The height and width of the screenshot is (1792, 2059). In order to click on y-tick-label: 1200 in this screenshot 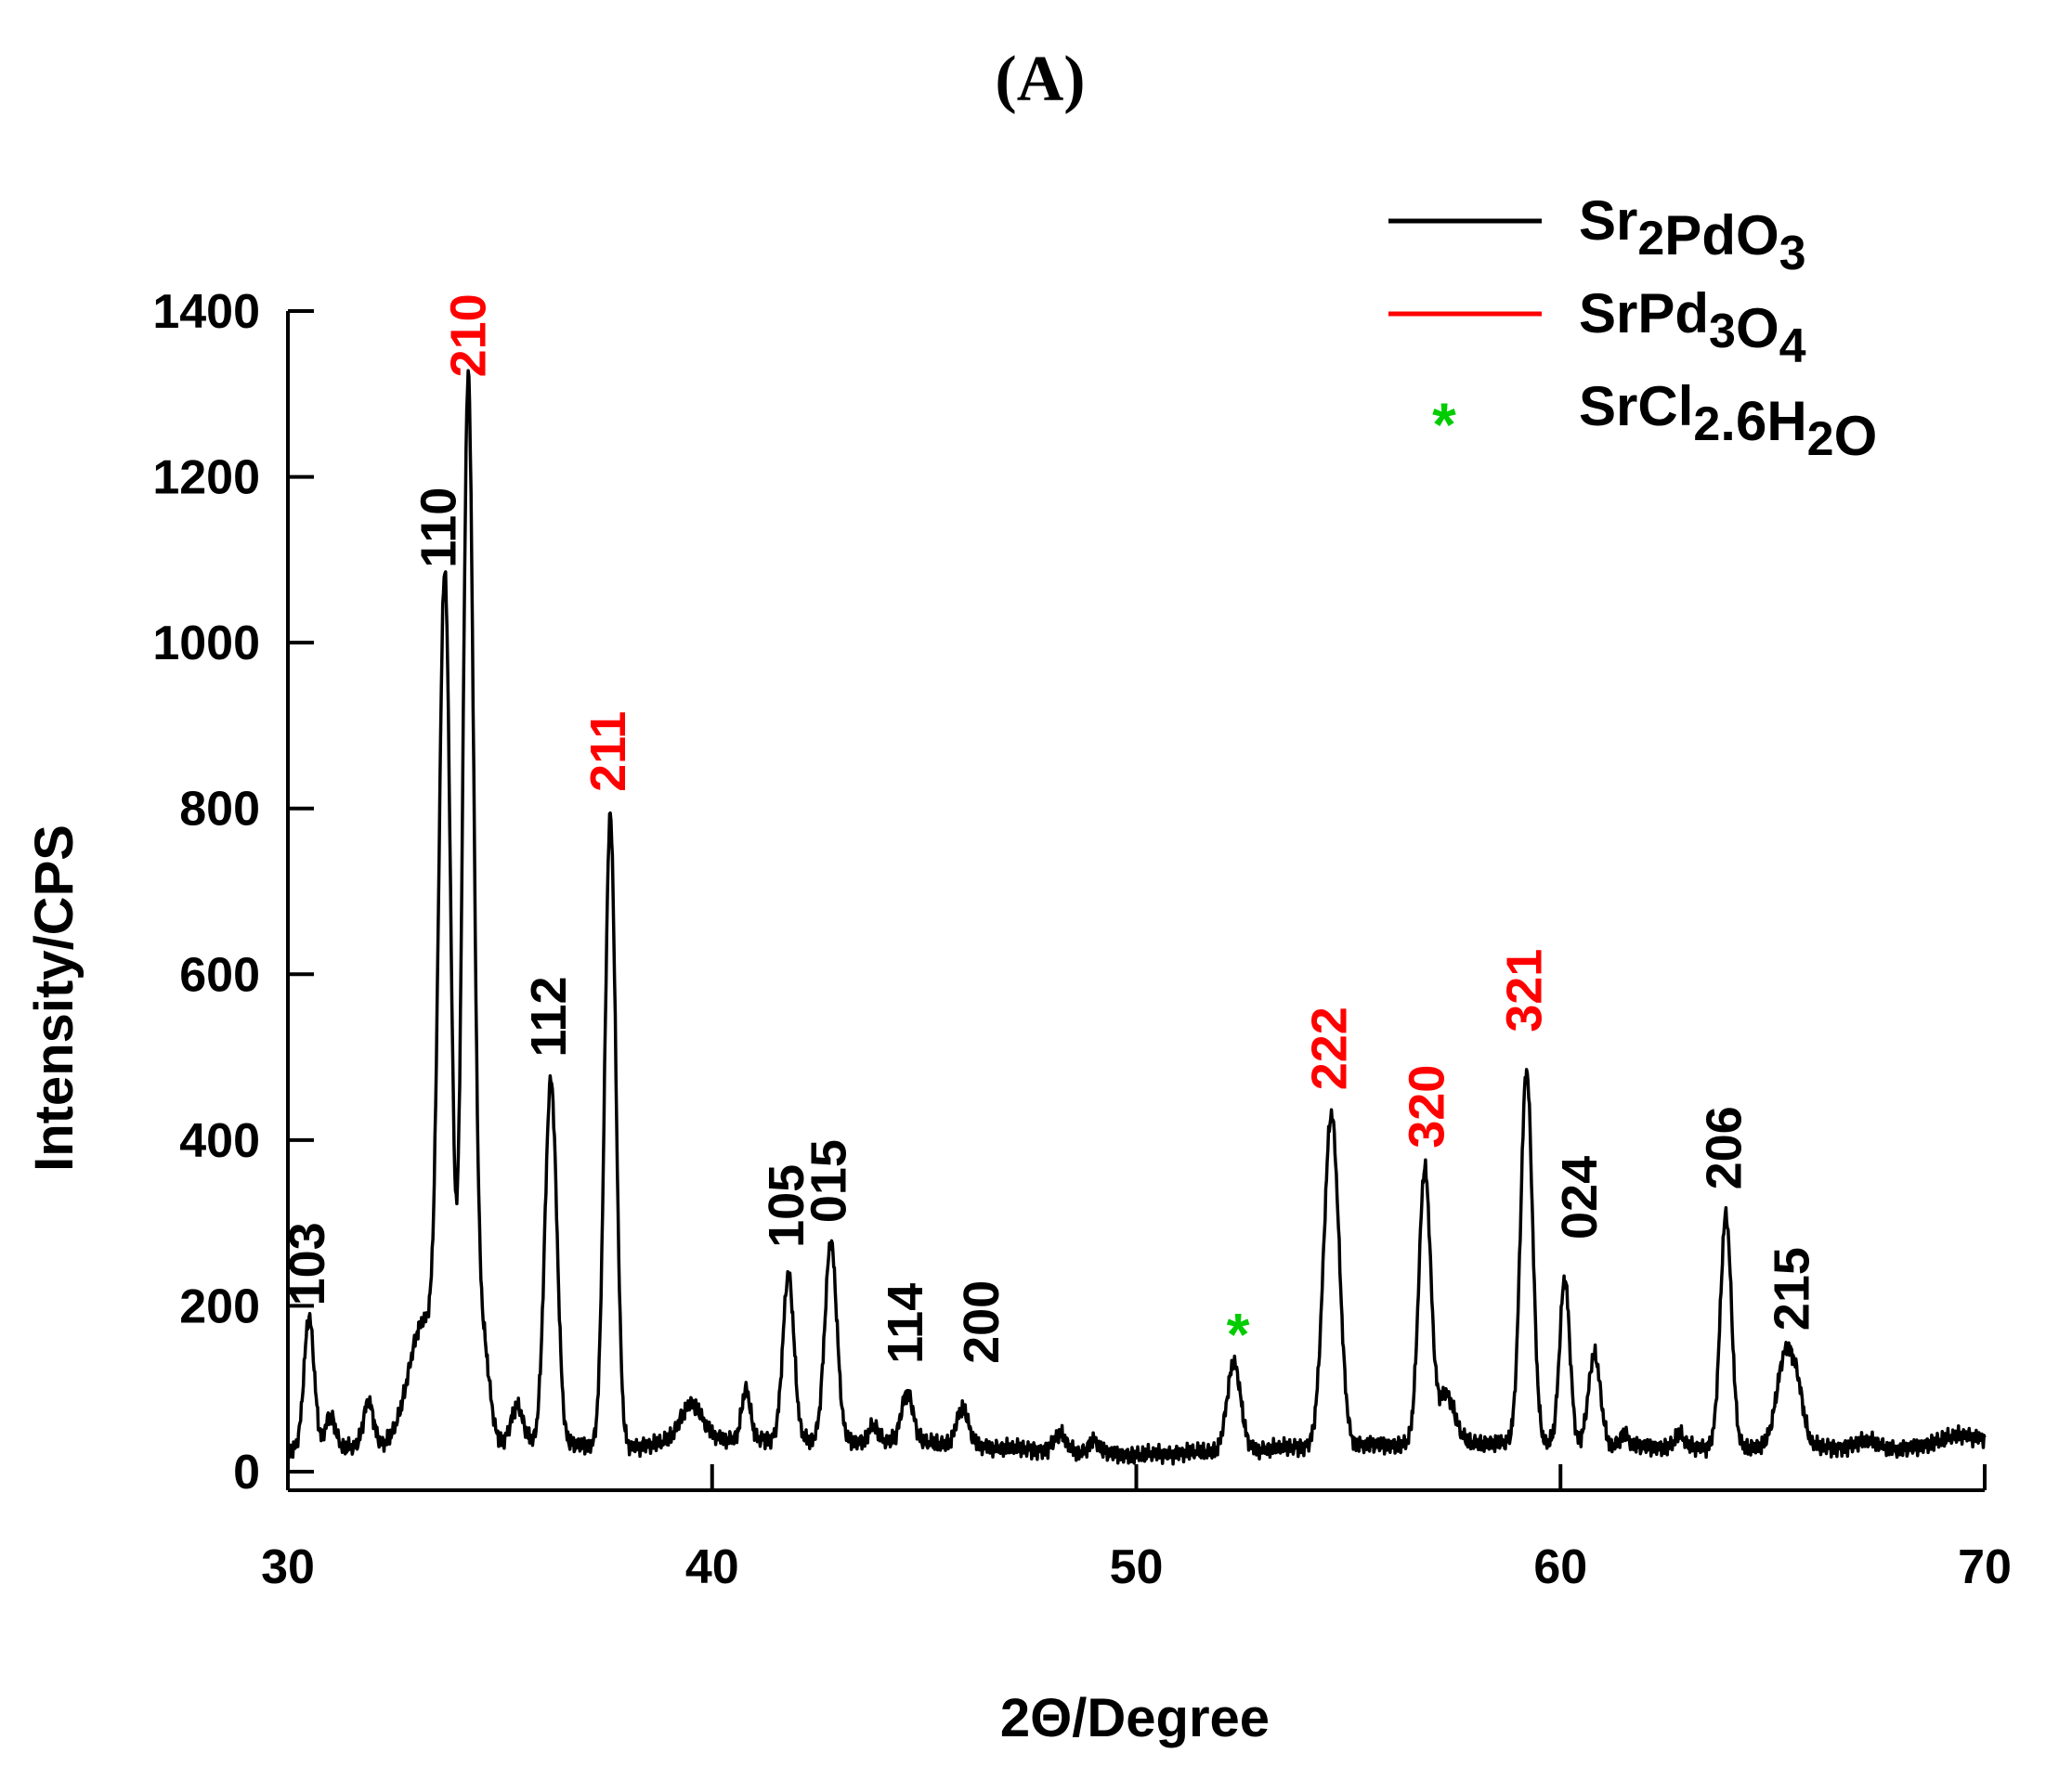, I will do `click(206, 478)`.